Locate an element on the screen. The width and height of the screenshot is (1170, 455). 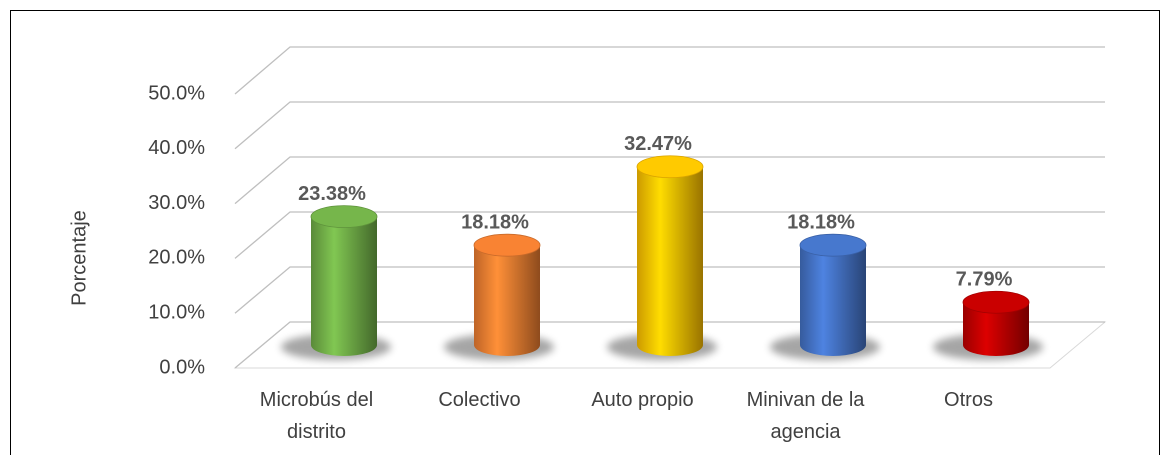
x-tick-label: Microbús del distrito is located at coordinates (316, 416).